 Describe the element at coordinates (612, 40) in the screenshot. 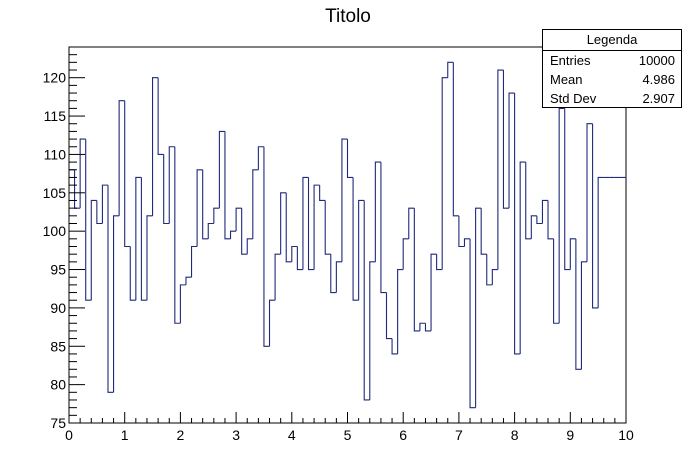

I see `stats-legend-title: Legenda` at that location.